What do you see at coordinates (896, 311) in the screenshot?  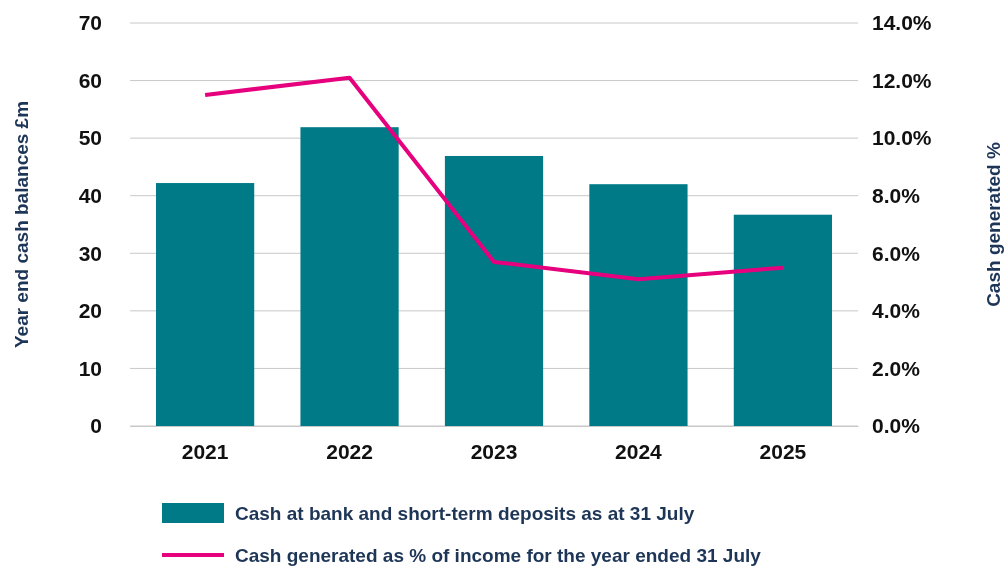 I see `y2-tick-label: 4.0%` at bounding box center [896, 311].